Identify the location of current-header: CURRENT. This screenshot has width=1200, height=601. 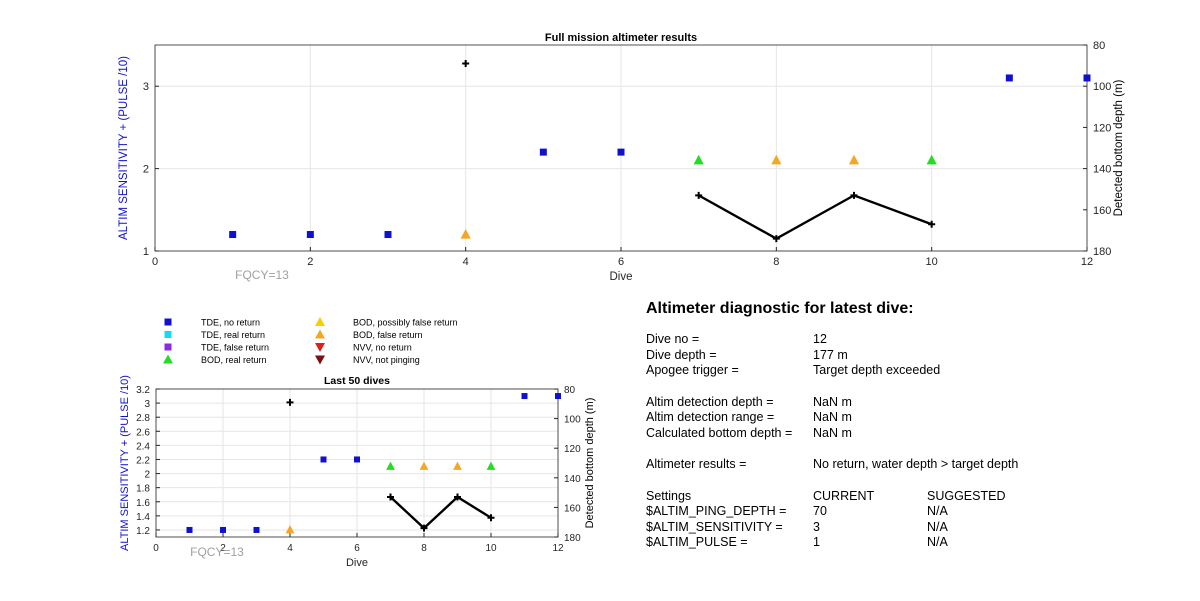
(844, 495).